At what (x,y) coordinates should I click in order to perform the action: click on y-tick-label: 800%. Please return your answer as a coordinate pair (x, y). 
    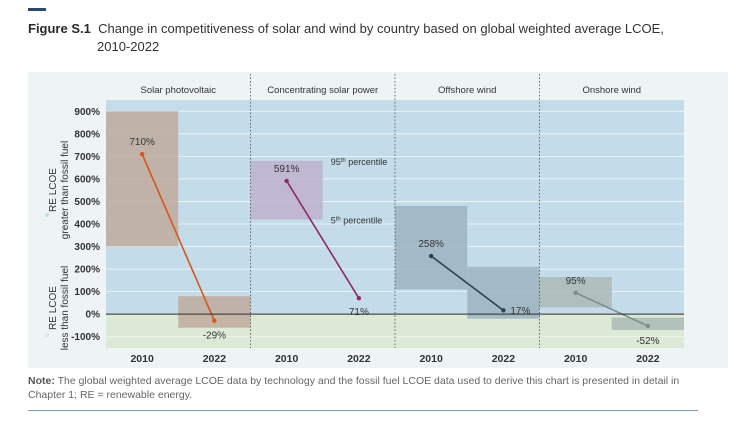
    Looking at the image, I should click on (87, 134).